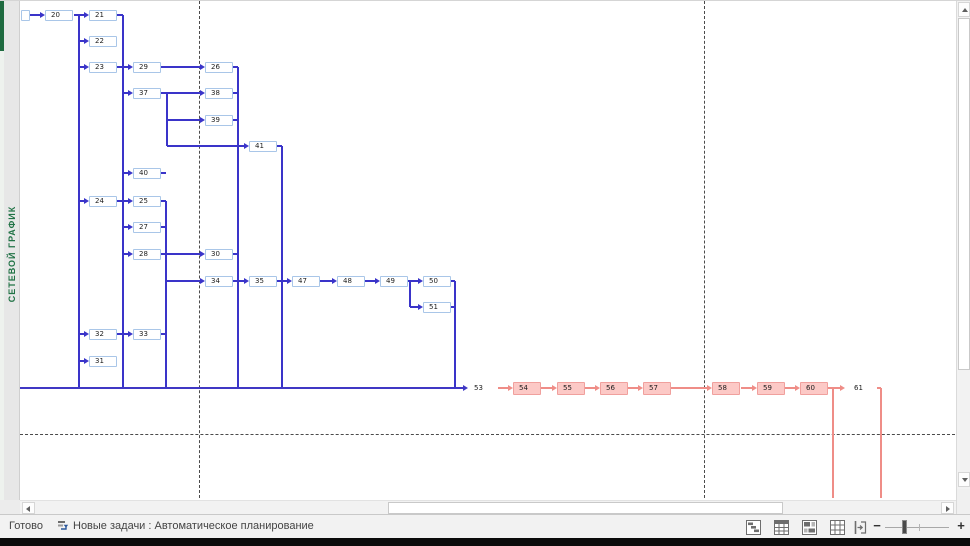 The width and height of the screenshot is (970, 546). What do you see at coordinates (487, 434) in the screenshot?
I see `page-break-horizontal` at bounding box center [487, 434].